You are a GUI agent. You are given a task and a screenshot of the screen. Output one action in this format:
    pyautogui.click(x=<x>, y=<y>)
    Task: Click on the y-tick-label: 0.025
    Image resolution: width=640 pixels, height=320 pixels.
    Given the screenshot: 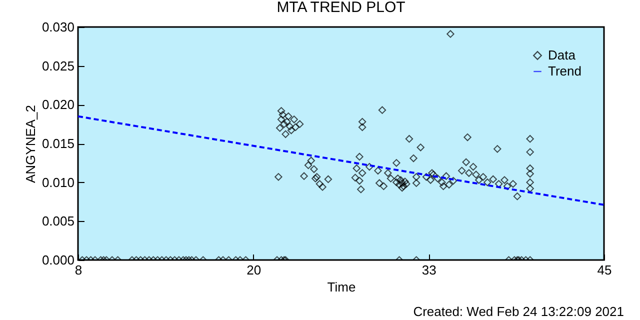 What is the action you would take?
    pyautogui.click(x=58, y=66)
    